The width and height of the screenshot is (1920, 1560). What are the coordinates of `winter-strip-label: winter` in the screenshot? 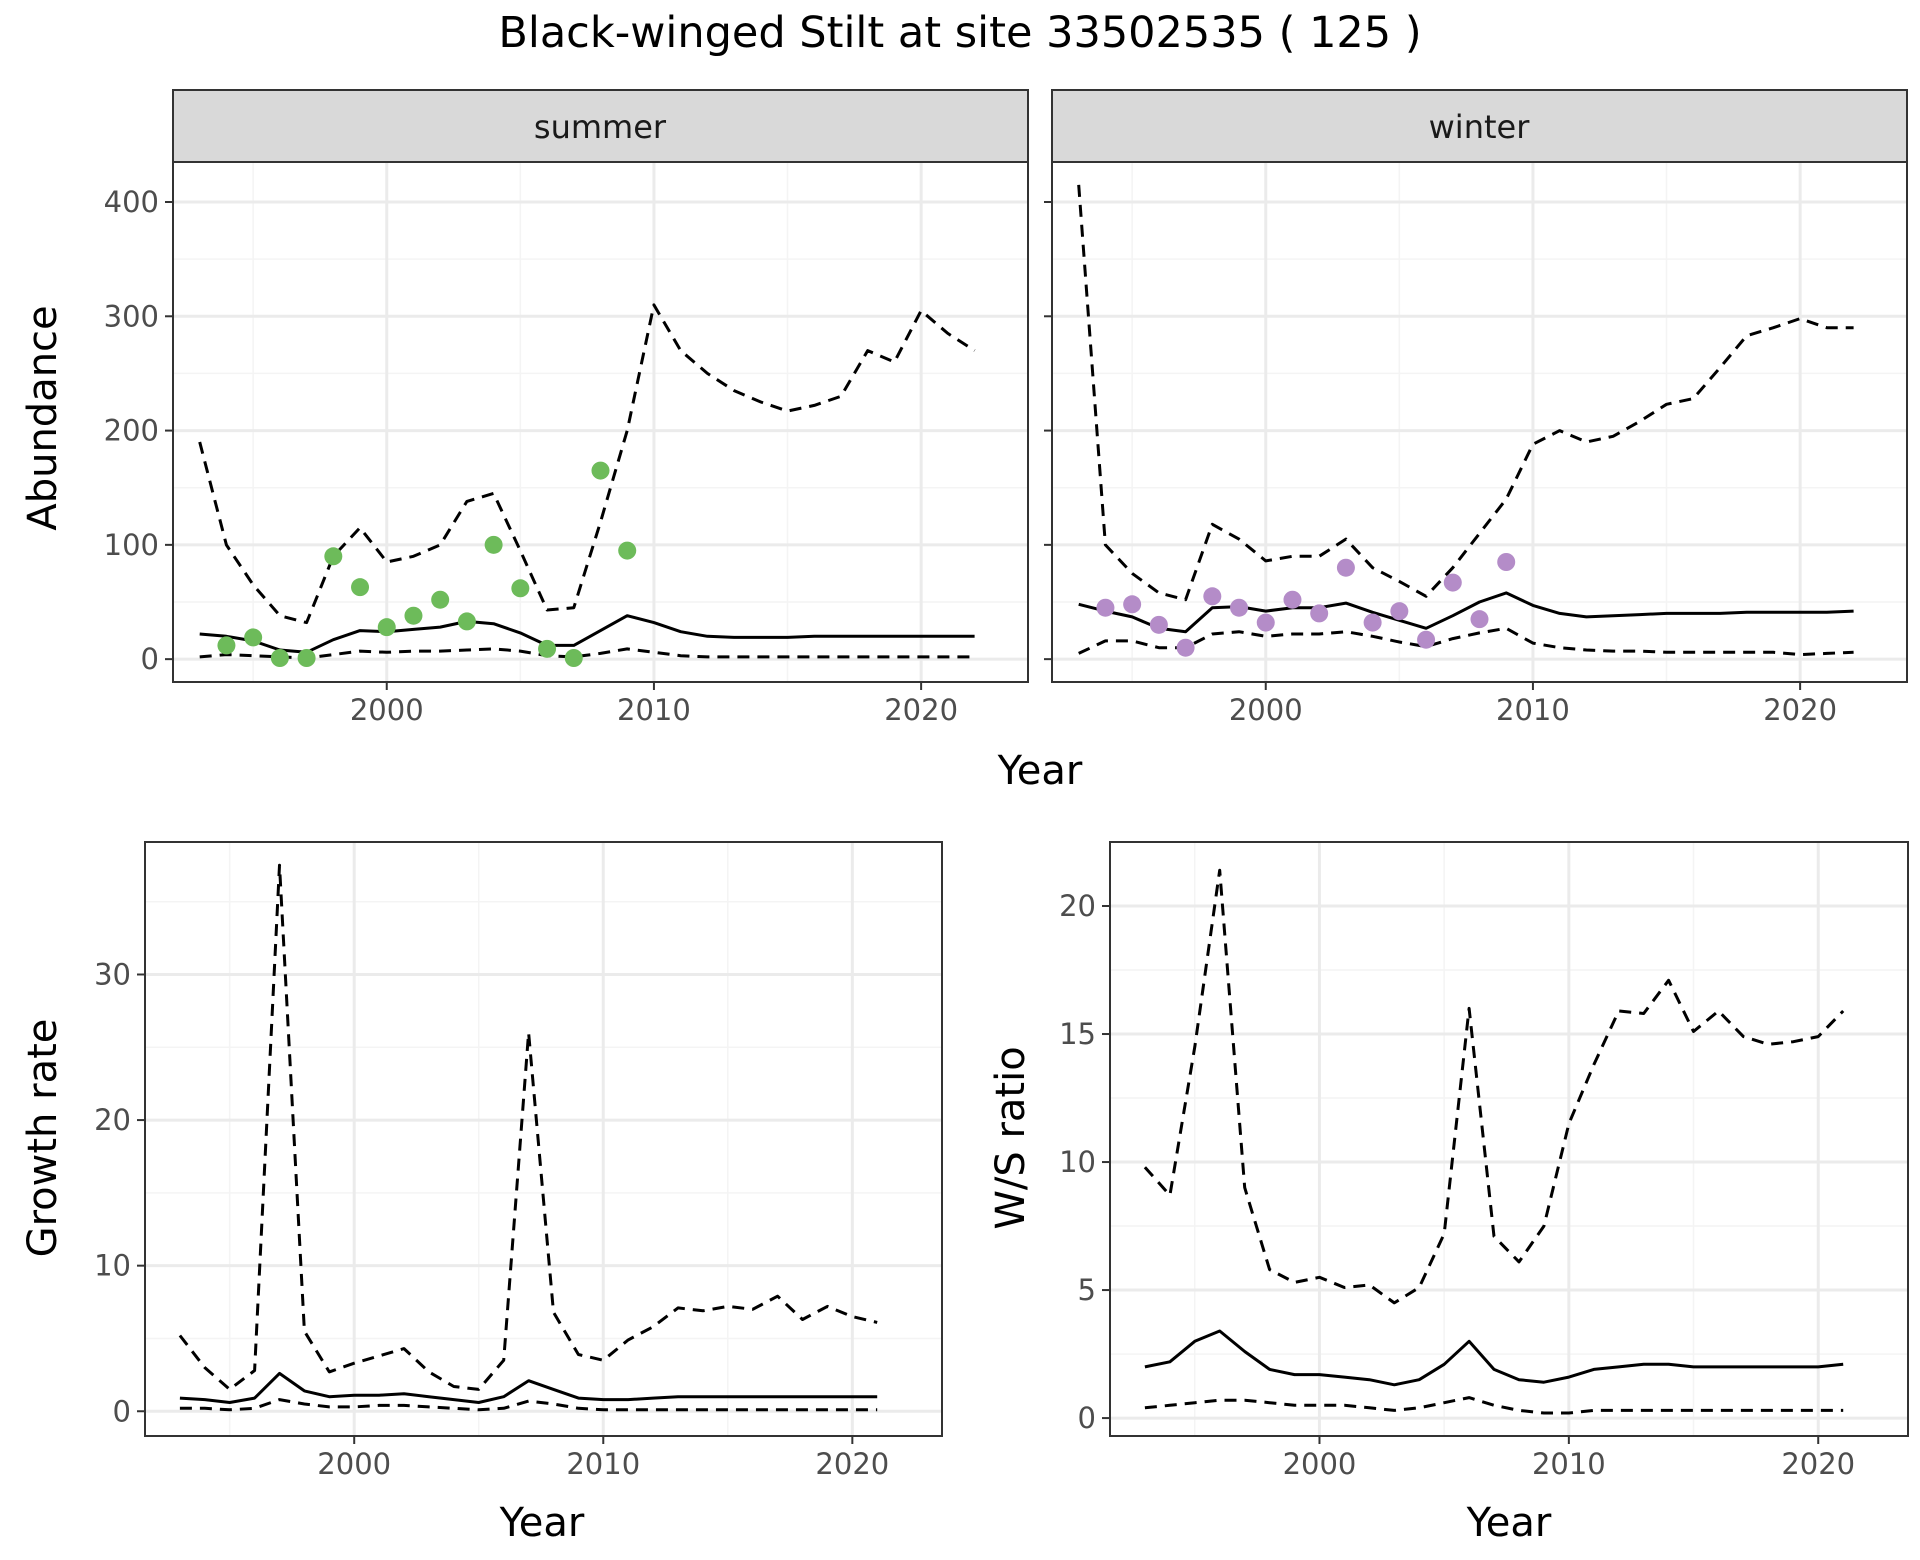 It's located at (1480, 127).